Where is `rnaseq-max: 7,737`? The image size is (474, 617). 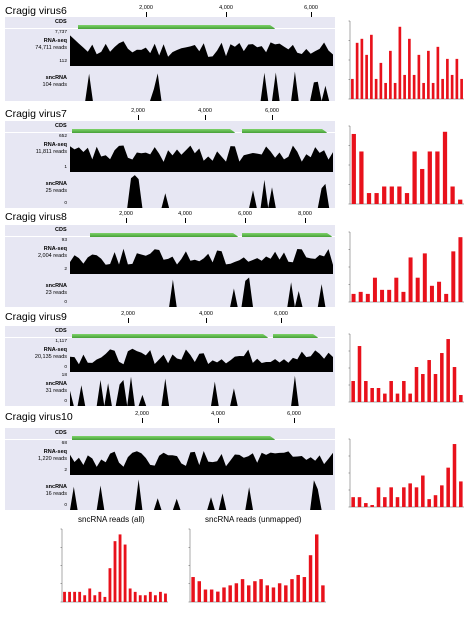
rnaseq-max: 7,737 is located at coordinates (60, 32).